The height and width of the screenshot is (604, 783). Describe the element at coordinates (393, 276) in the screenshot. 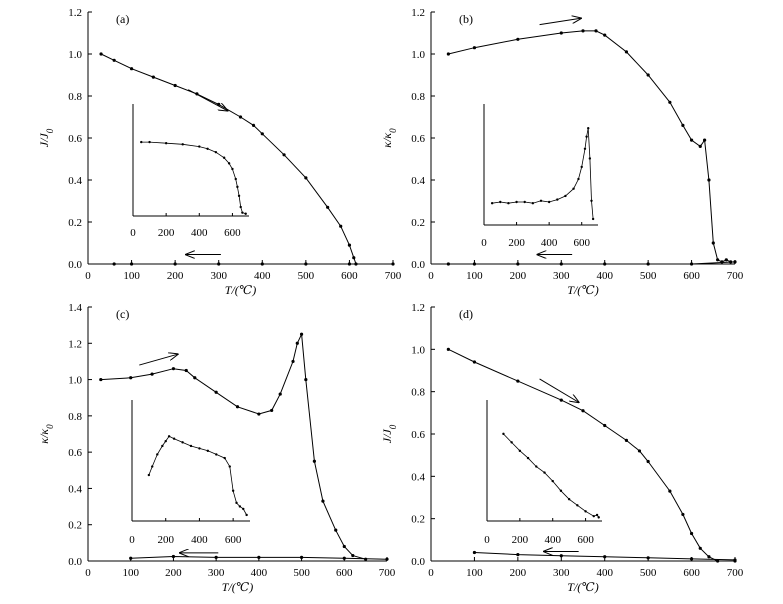

I see `x-tick-label: 700` at that location.